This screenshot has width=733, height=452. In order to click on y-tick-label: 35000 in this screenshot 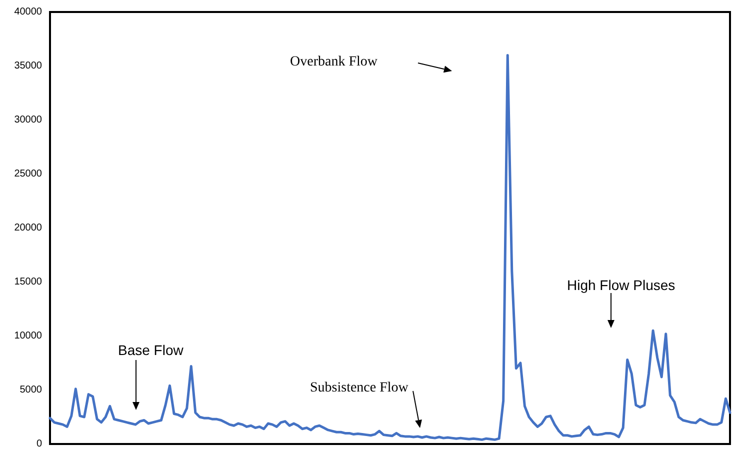, I will do `click(28, 66)`.